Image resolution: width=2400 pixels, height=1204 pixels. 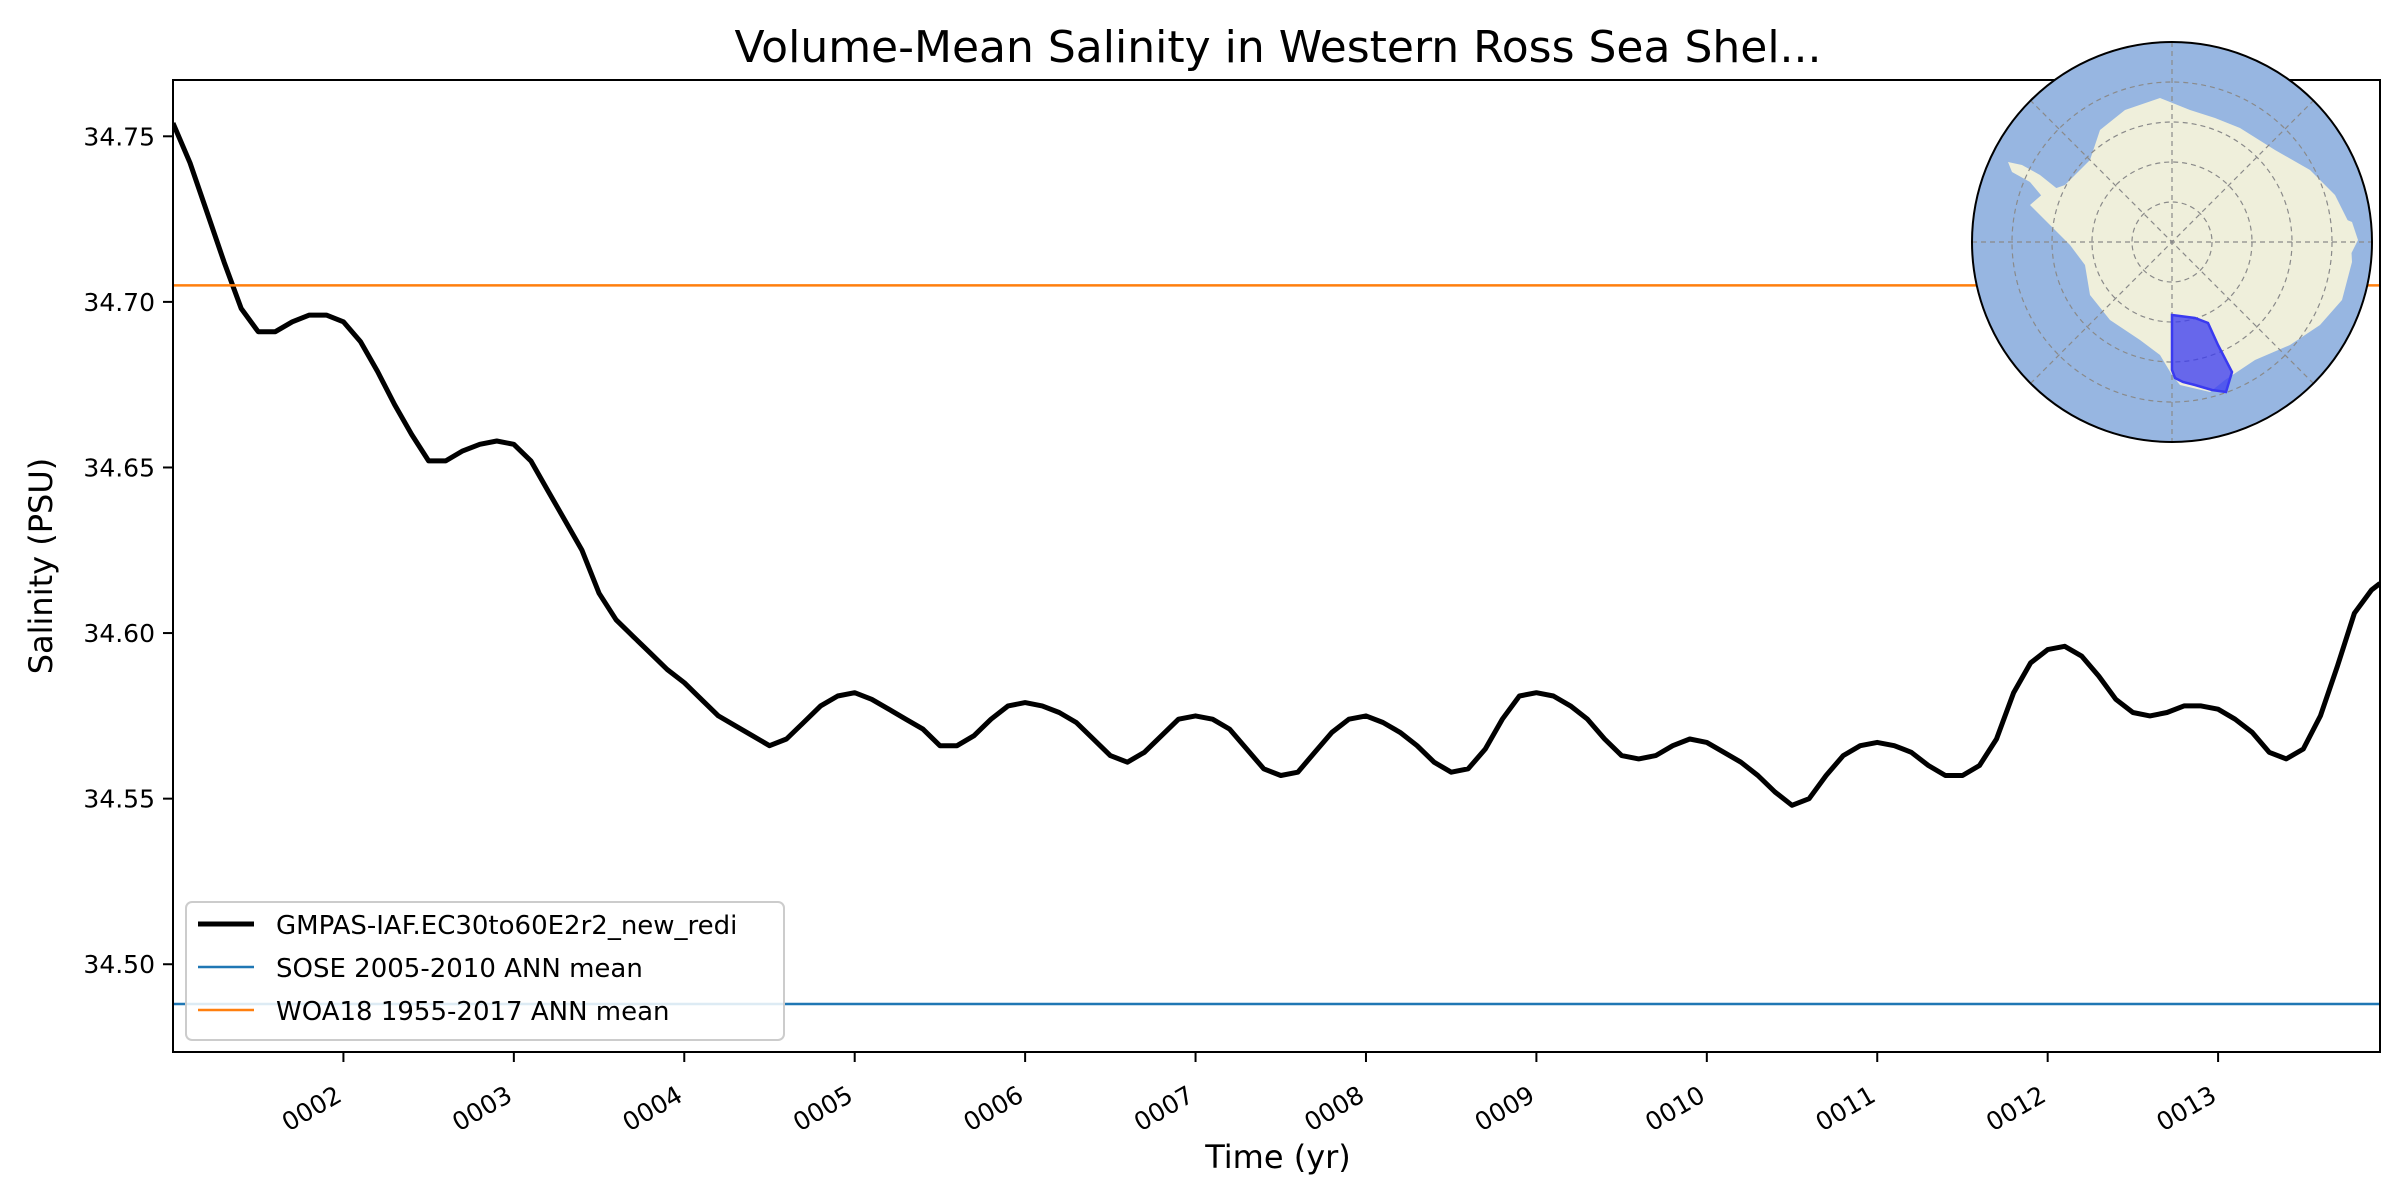 I want to click on inset-border, so click(x=2172, y=242).